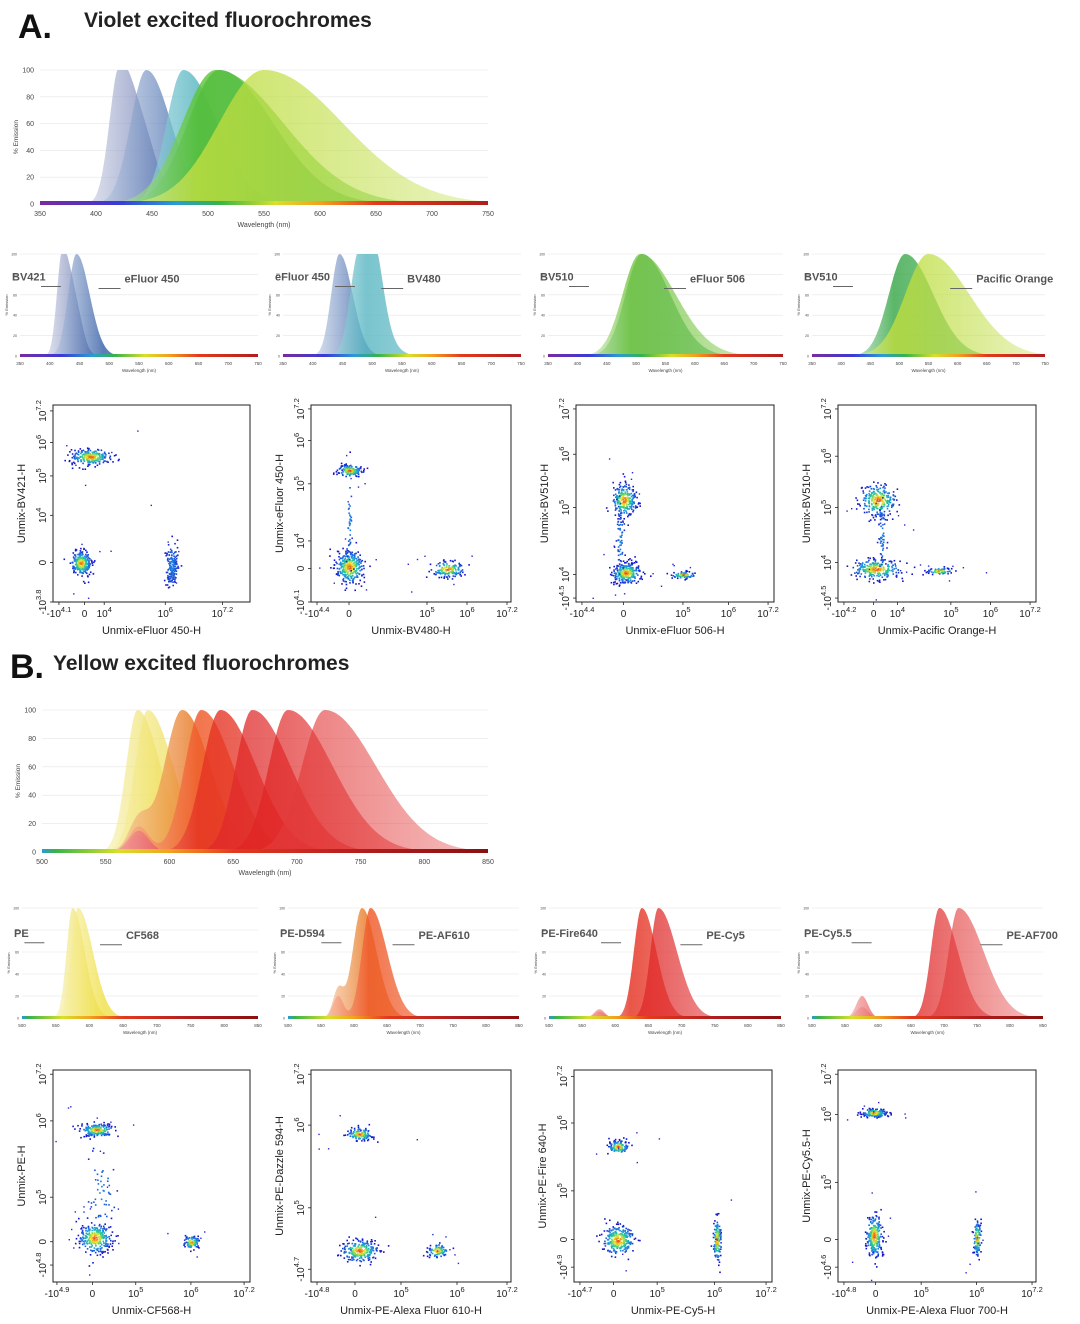 Image resolution: width=1080 pixels, height=1324 pixels. What do you see at coordinates (30, 97) in the screenshot?
I see `section-a-spectrum-ytick: 80` at bounding box center [30, 97].